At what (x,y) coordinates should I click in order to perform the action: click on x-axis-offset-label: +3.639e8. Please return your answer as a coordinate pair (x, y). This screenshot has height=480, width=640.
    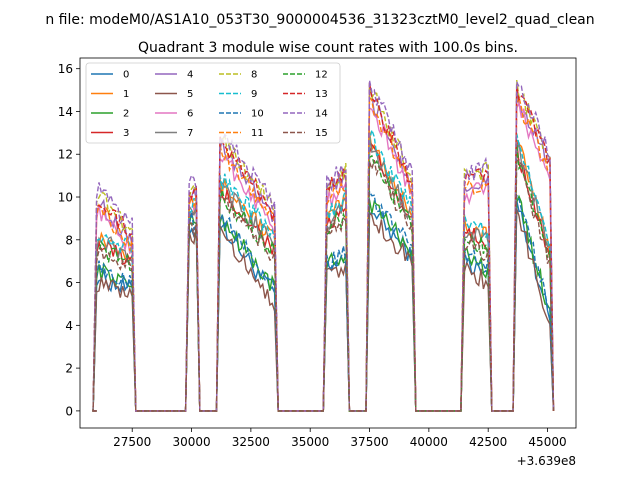
    Looking at the image, I should click on (546, 461).